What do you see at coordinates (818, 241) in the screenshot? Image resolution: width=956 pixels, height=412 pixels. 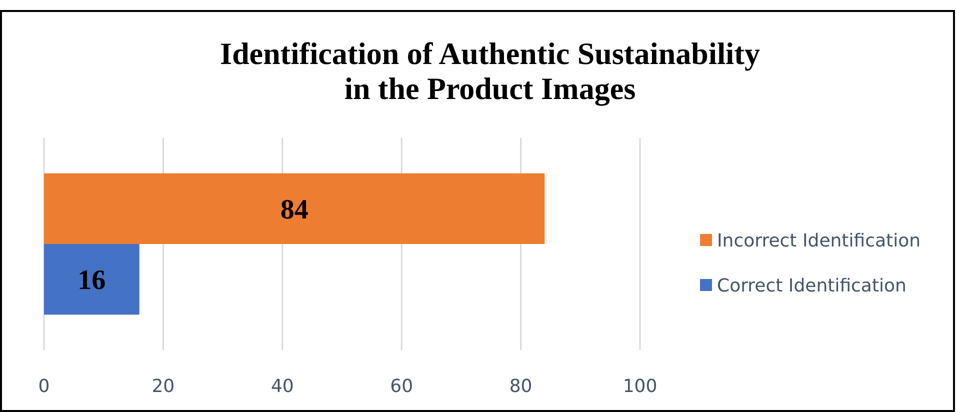 I see `legend-label: Incorrect Identification` at bounding box center [818, 241].